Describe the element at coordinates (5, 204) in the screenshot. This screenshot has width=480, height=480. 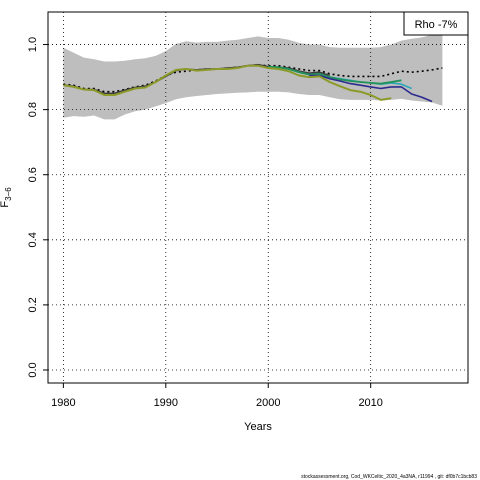
I see `y-axis-title-main: F` at that location.